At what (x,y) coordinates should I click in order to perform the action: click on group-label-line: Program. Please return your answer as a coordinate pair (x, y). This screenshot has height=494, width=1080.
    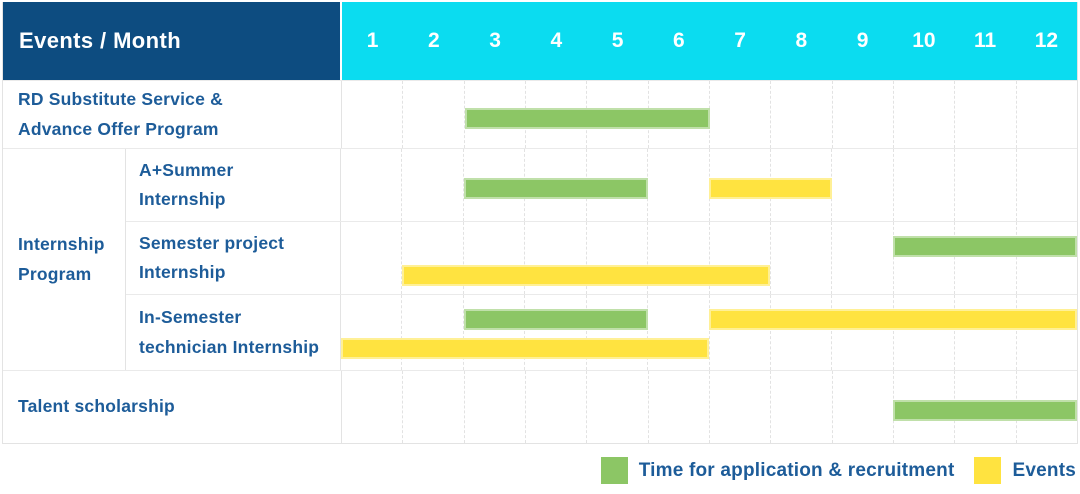
    Looking at the image, I should click on (55, 273).